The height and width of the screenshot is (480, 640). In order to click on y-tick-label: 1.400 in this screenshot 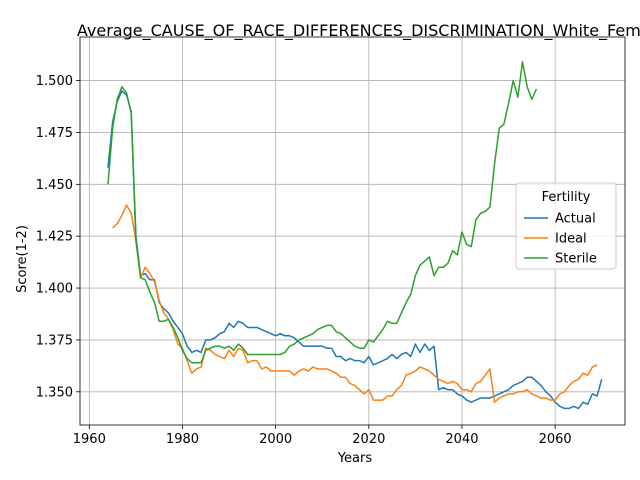, I will do `click(54, 289)`.